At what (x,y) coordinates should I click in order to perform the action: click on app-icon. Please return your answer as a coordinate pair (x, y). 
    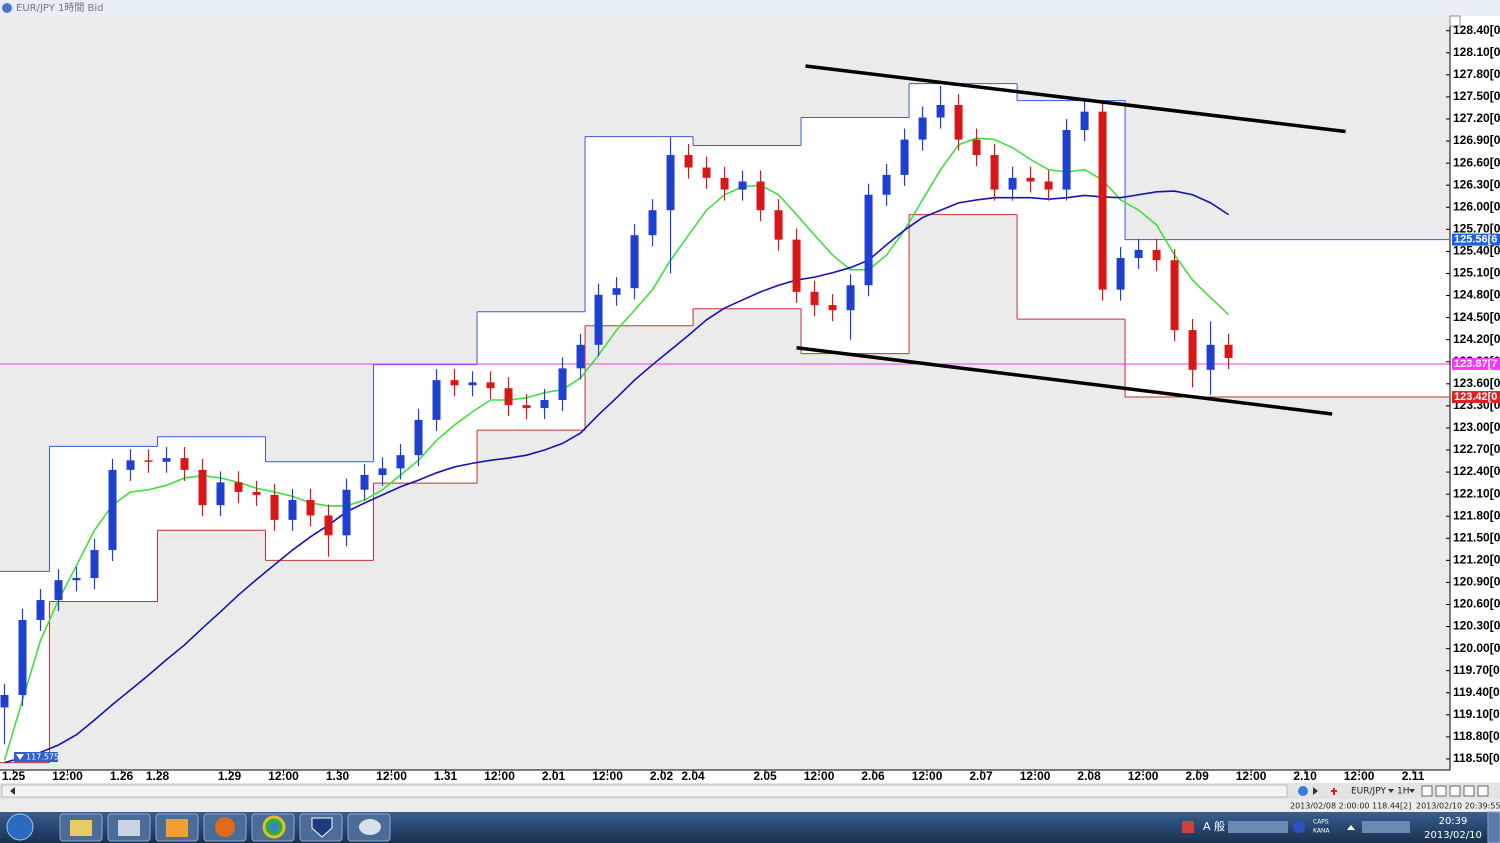
    Looking at the image, I should click on (129, 828).